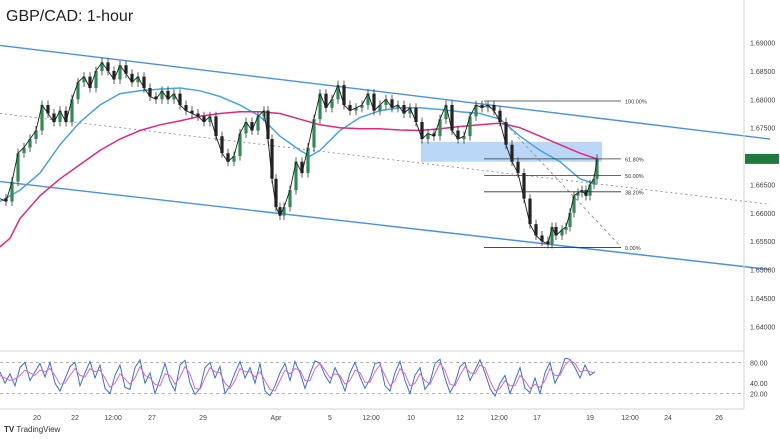 The height and width of the screenshot is (439, 780). Describe the element at coordinates (590, 418) in the screenshot. I see `time-tick-label: 19` at that location.